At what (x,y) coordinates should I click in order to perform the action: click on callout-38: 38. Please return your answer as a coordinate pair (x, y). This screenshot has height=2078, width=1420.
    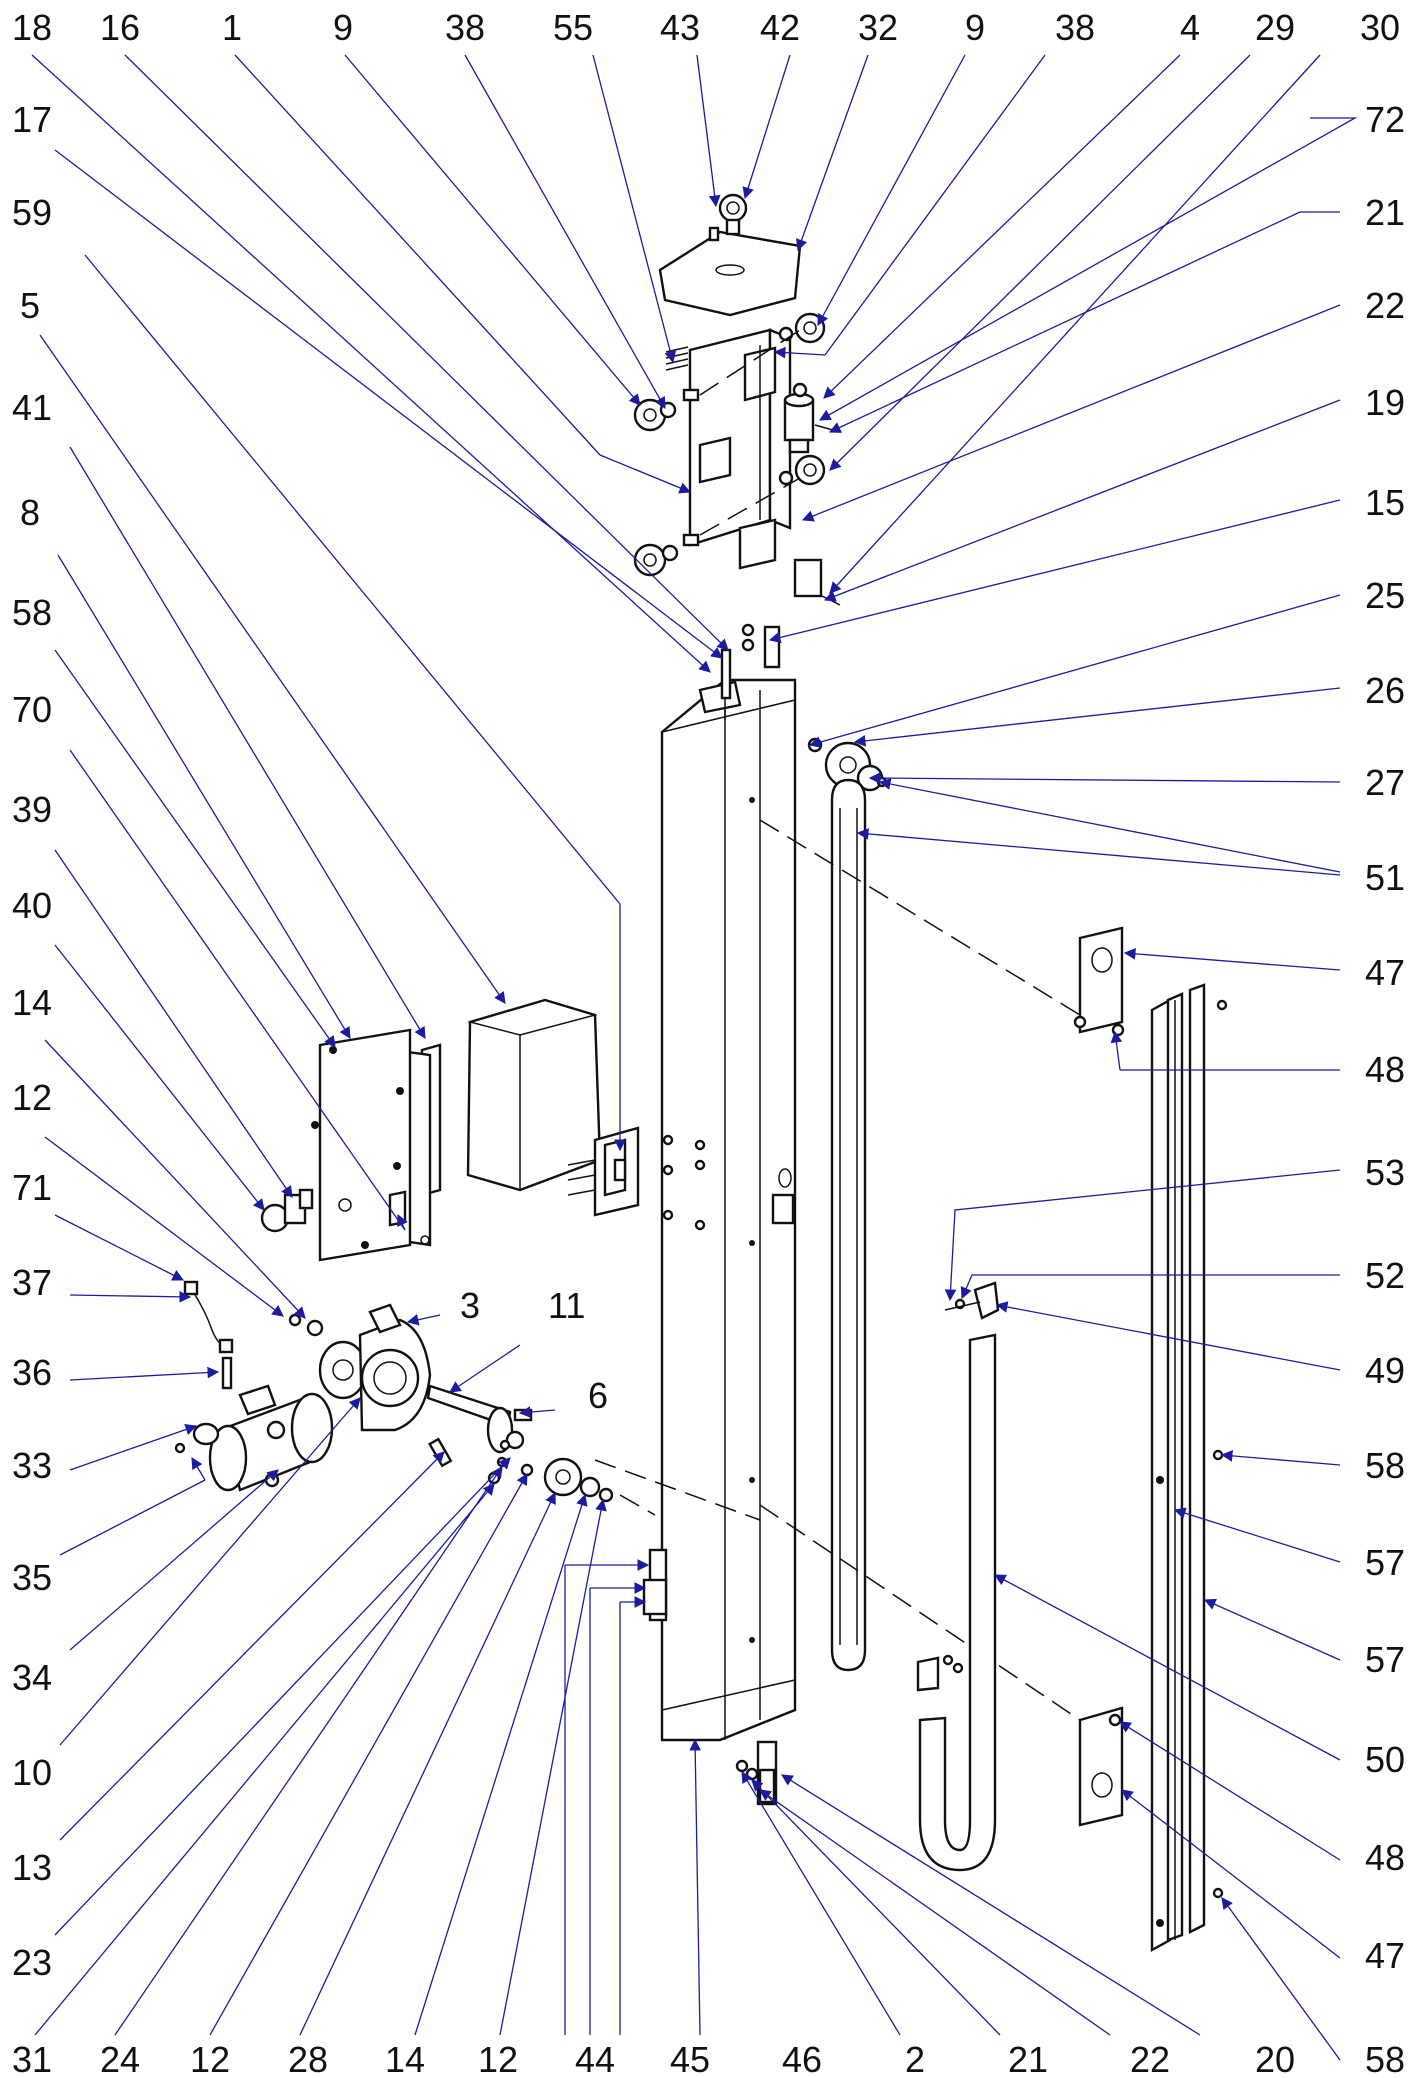
    Looking at the image, I should click on (465, 27).